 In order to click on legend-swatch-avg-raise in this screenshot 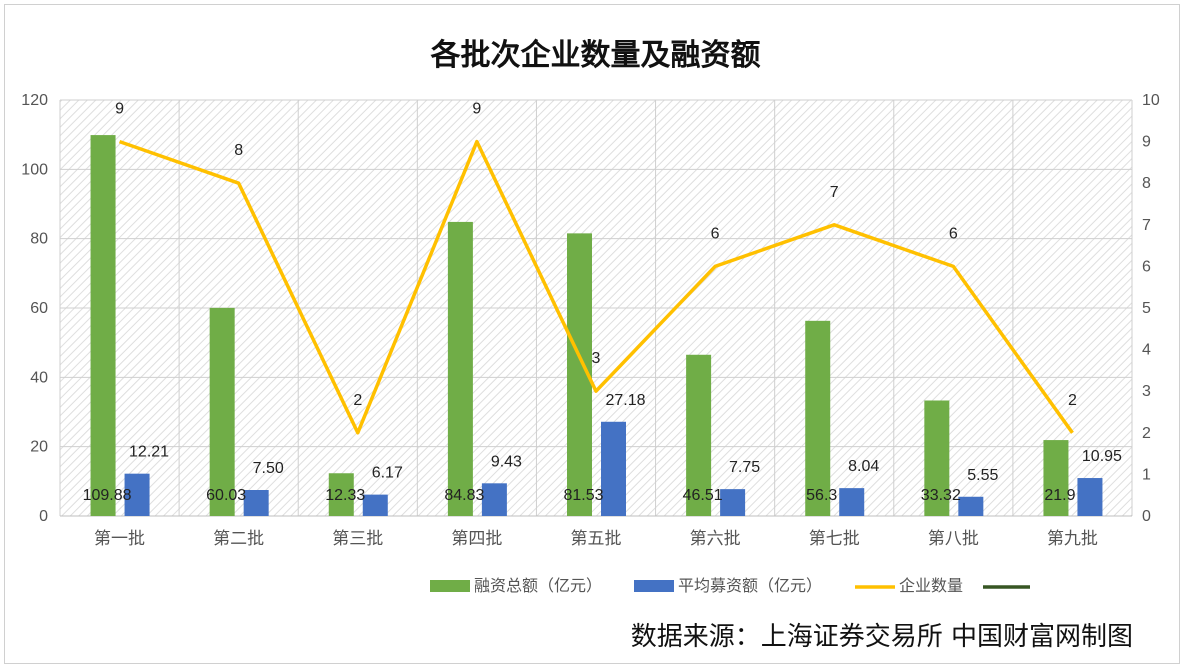, I will do `click(654, 586)`.